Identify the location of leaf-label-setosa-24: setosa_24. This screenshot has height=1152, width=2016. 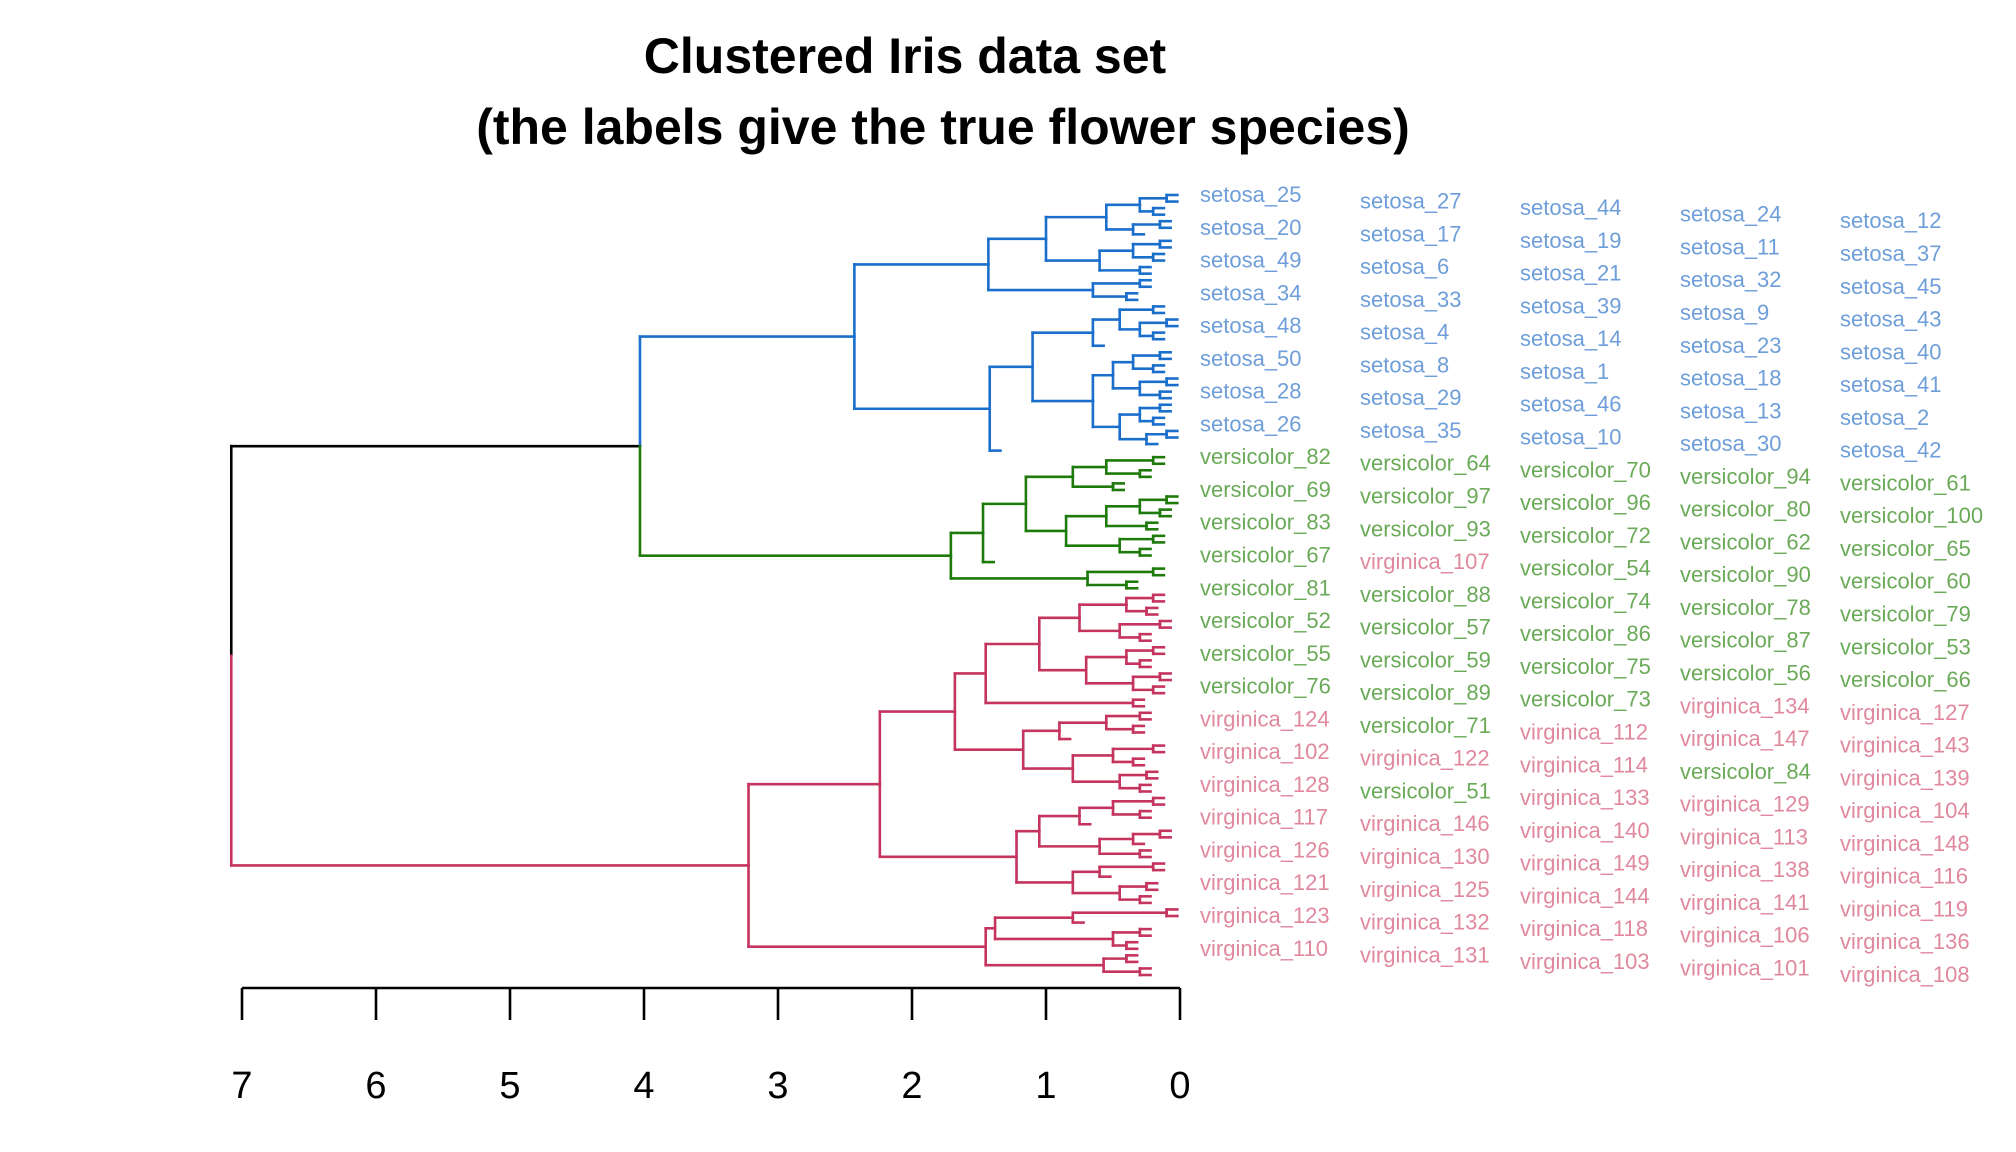
(1731, 214).